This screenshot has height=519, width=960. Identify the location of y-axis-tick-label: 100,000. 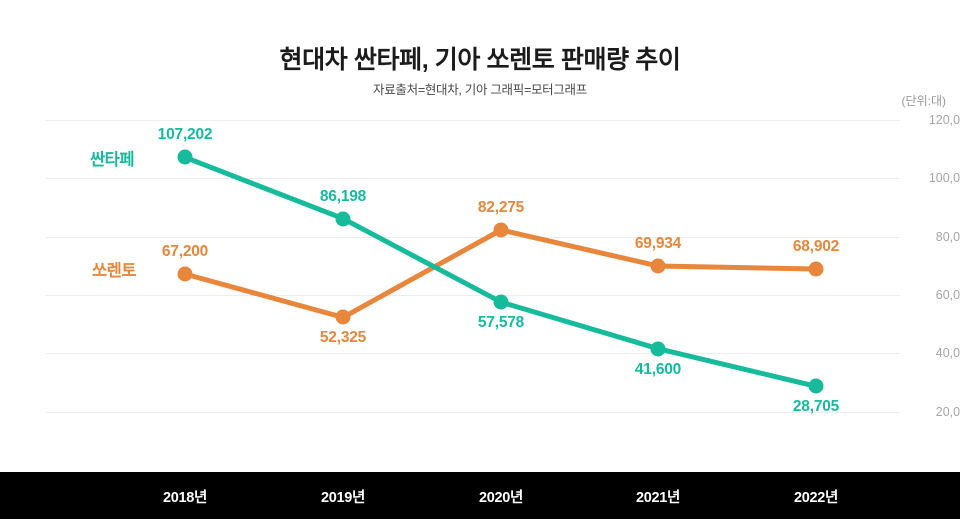
(944, 178).